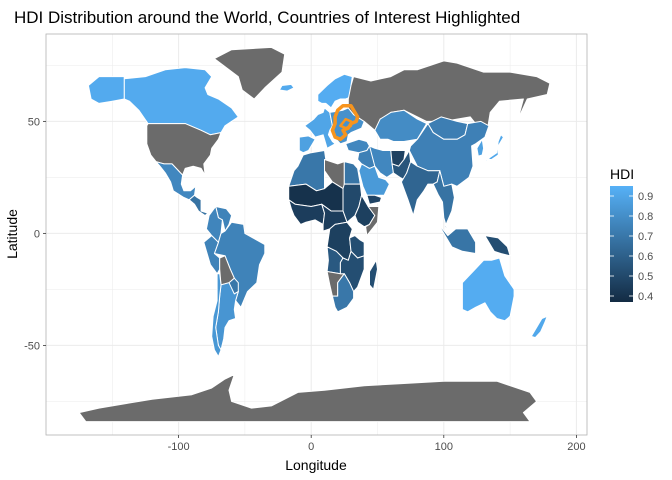  What do you see at coordinates (645, 217) in the screenshot?
I see `legend-tick-label: 0.8` at bounding box center [645, 217].